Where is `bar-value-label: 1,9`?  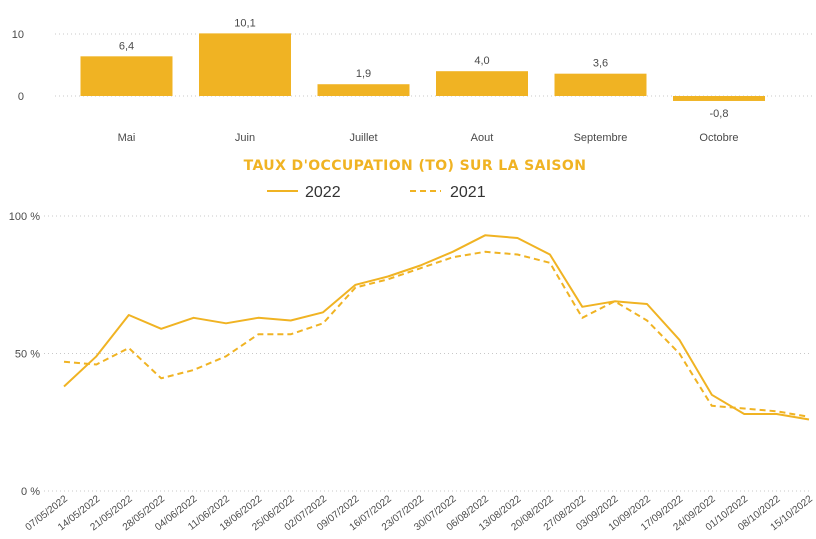 bar-value-label: 1,9 is located at coordinates (363, 74).